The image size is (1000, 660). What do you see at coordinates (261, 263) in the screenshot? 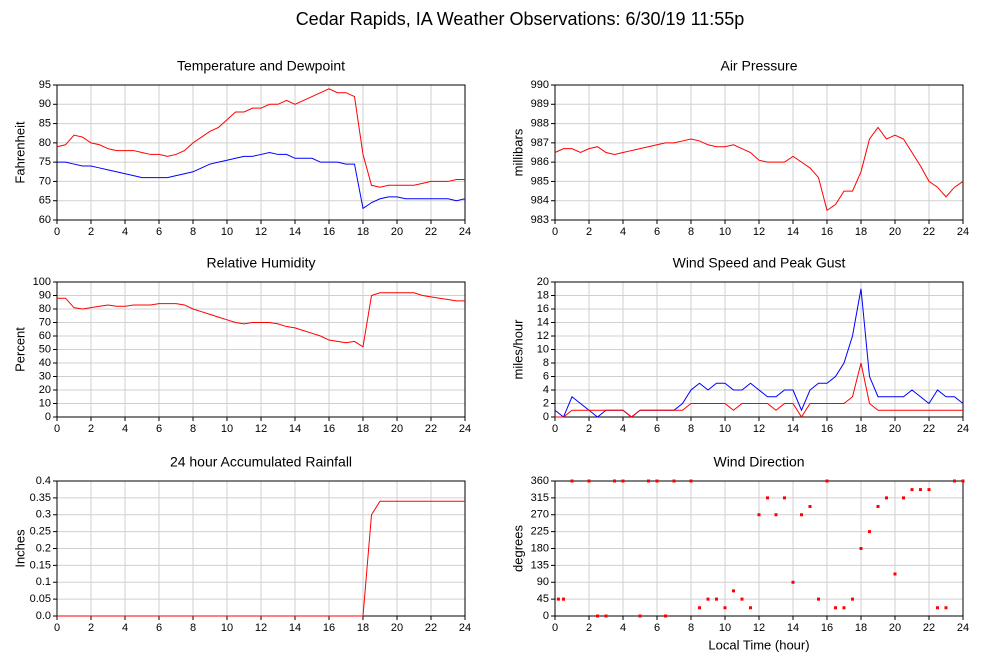
I see `panel-title: Relative Humidity` at bounding box center [261, 263].